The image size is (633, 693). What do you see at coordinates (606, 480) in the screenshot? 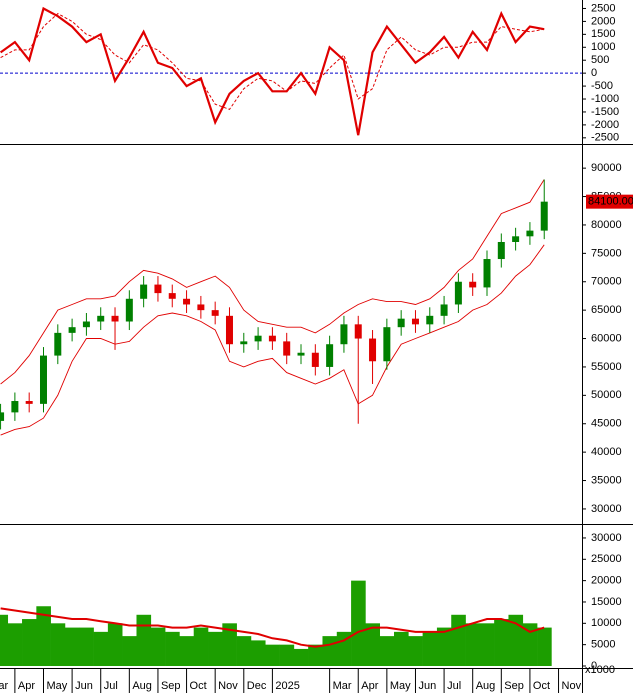
I see `y-tick-label: 35000` at bounding box center [606, 480].